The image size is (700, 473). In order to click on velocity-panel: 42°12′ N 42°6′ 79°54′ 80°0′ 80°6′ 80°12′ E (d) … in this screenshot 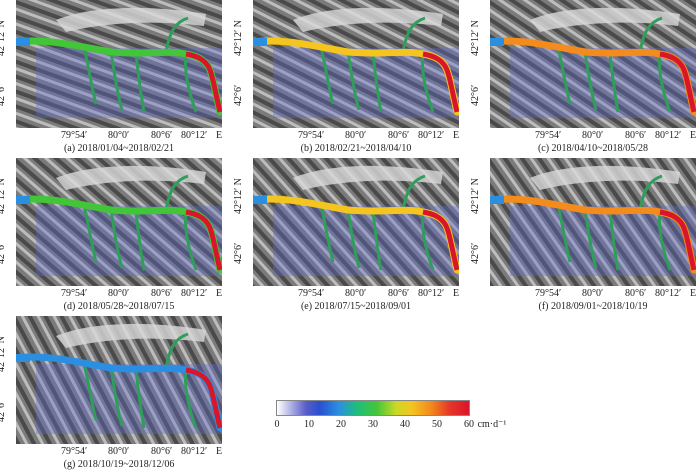, I will do `click(111, 235)`.